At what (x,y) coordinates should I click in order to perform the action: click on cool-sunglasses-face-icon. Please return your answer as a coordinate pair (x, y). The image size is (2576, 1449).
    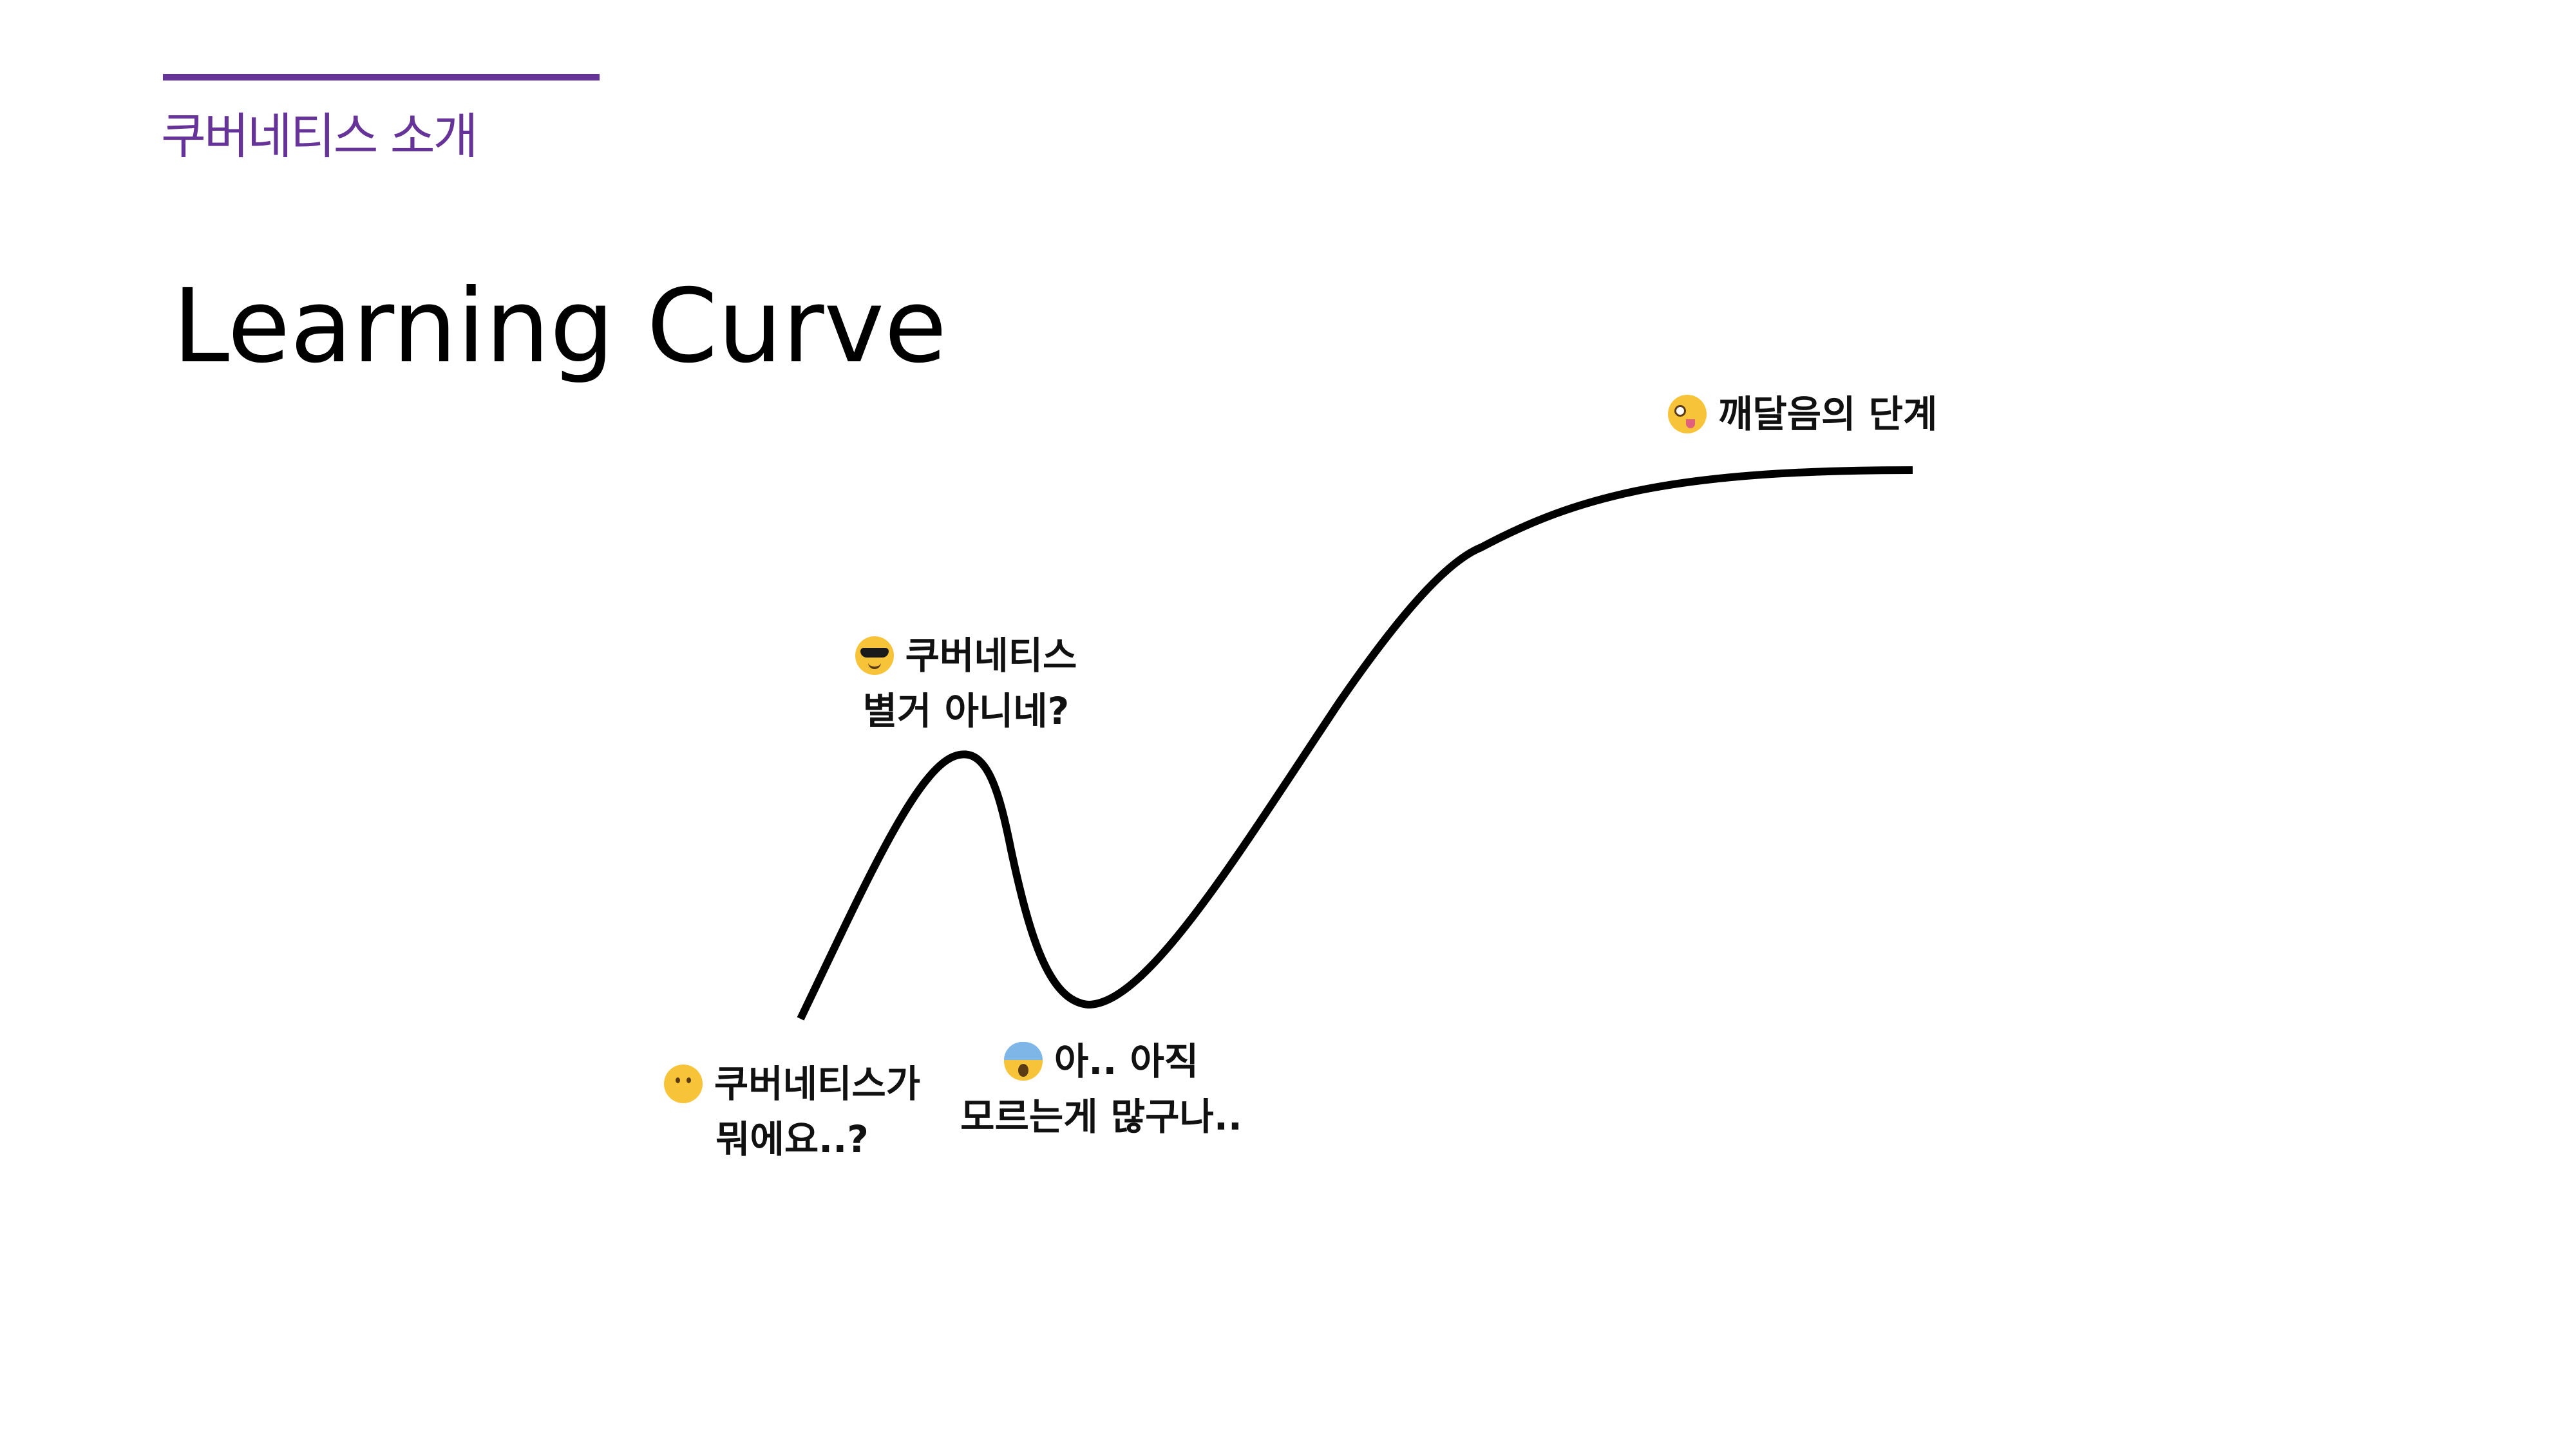
    Looking at the image, I should click on (875, 655).